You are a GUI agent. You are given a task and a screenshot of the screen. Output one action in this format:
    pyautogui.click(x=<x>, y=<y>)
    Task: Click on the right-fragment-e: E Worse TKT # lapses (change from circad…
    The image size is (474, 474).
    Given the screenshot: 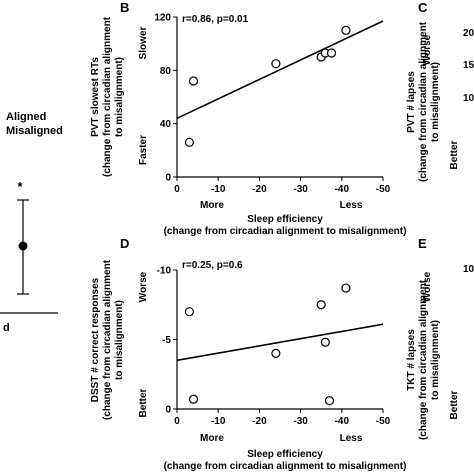 What is the action you would take?
    pyautogui.click(x=440, y=338)
    